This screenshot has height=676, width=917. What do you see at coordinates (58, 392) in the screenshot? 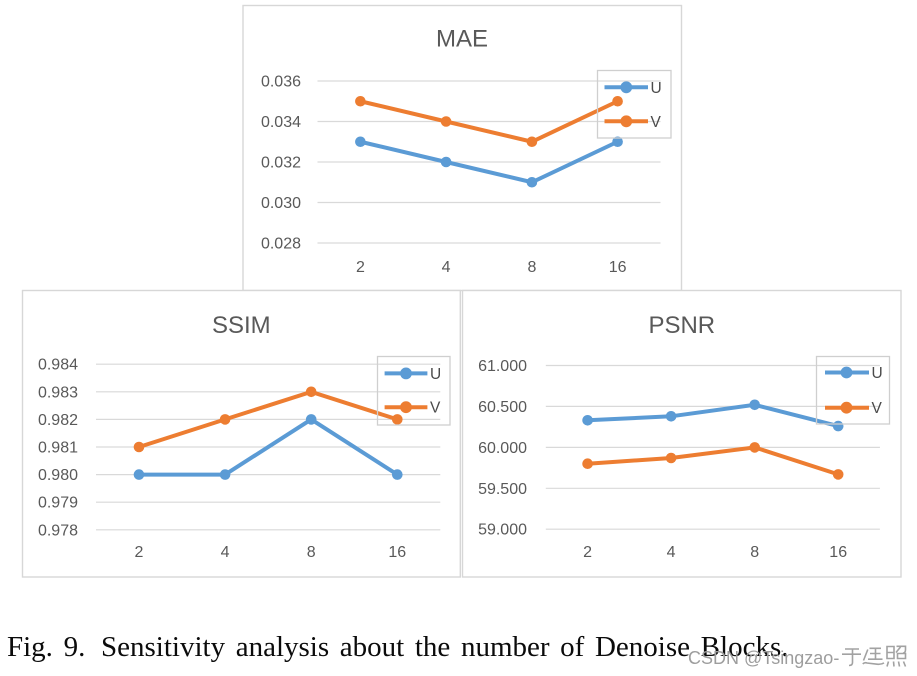
I see `svg-text: 0.983` at bounding box center [58, 392].